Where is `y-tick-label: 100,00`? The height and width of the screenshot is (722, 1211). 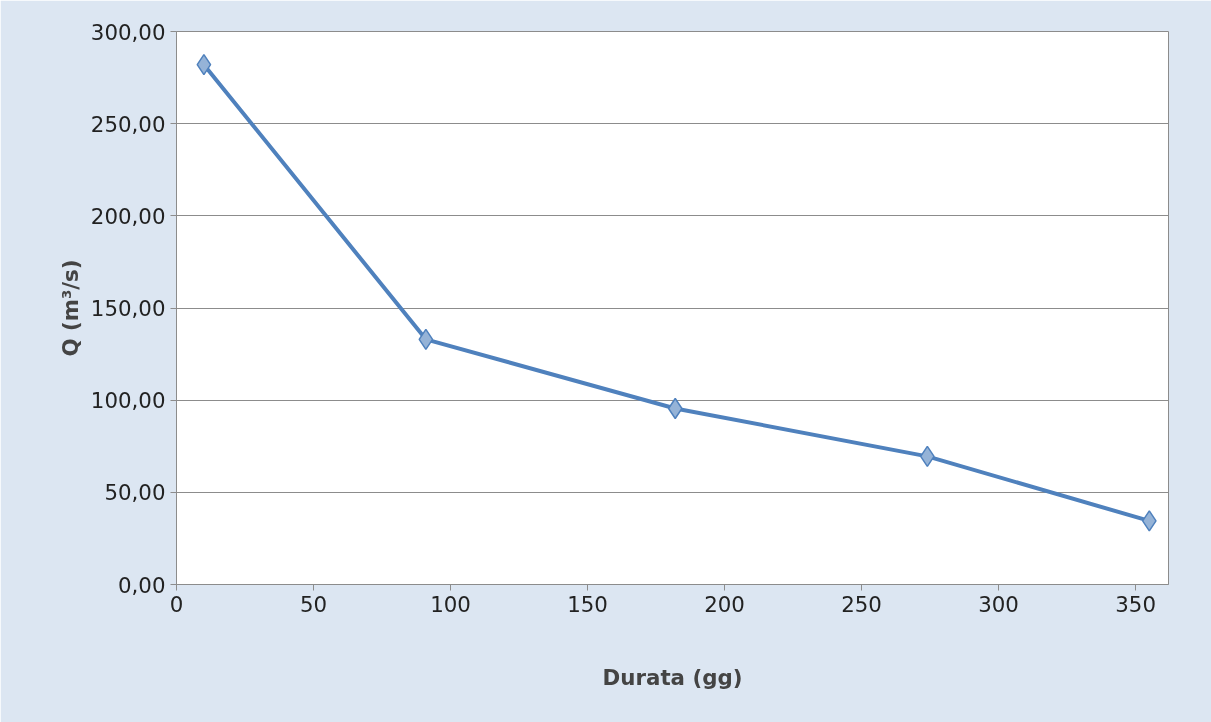
y-tick-label: 100,00 is located at coordinates (128, 401).